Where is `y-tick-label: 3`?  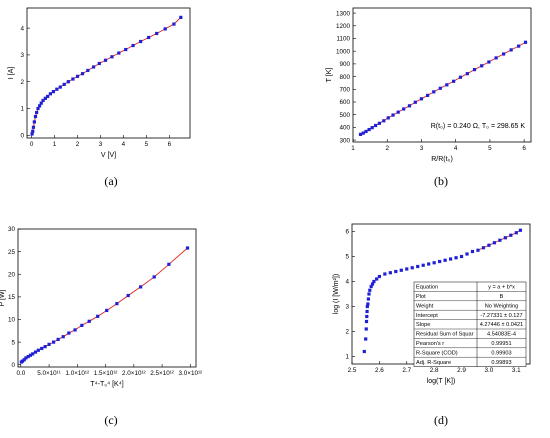
y-tick-label: 3 is located at coordinates (22, 55).